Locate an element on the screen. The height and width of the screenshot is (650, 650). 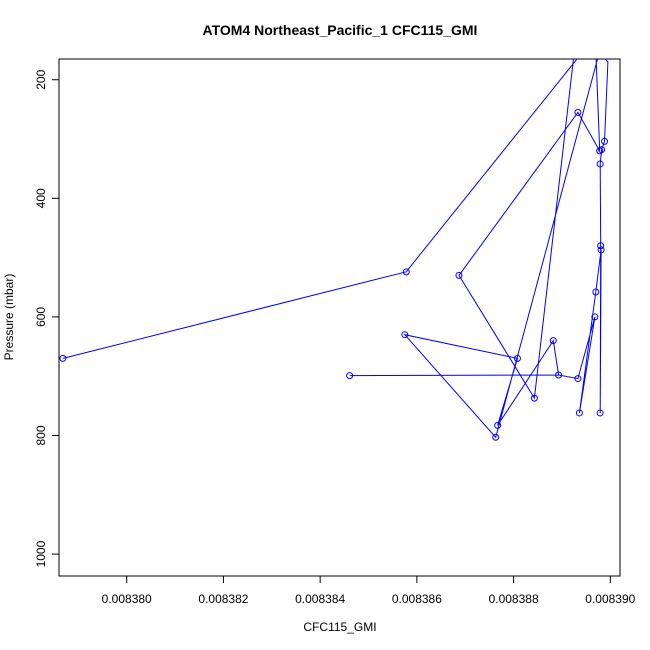
x-tick-label: 0.008390 is located at coordinates (610, 599).